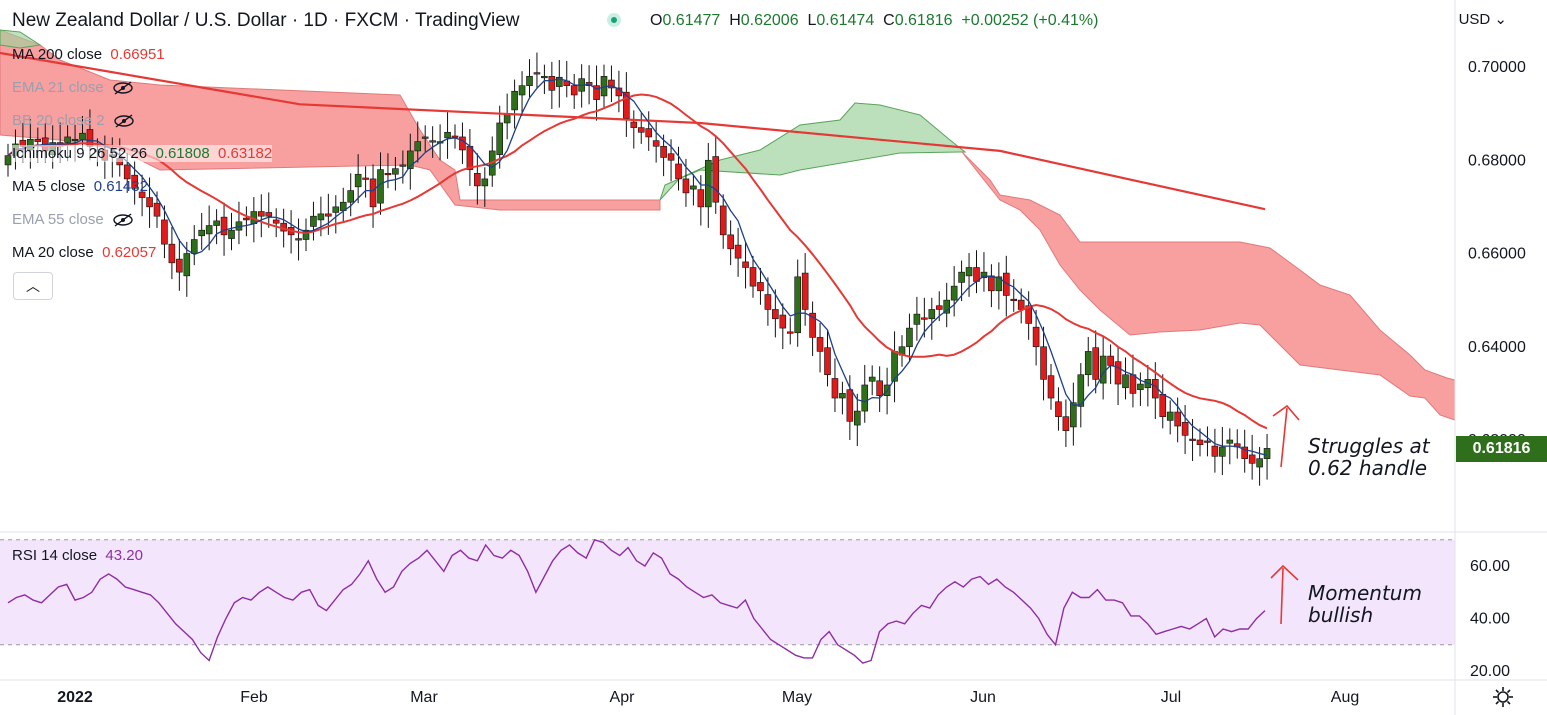 The width and height of the screenshot is (1547, 715). I want to click on price-tick-label: 0.66000, so click(1497, 254).